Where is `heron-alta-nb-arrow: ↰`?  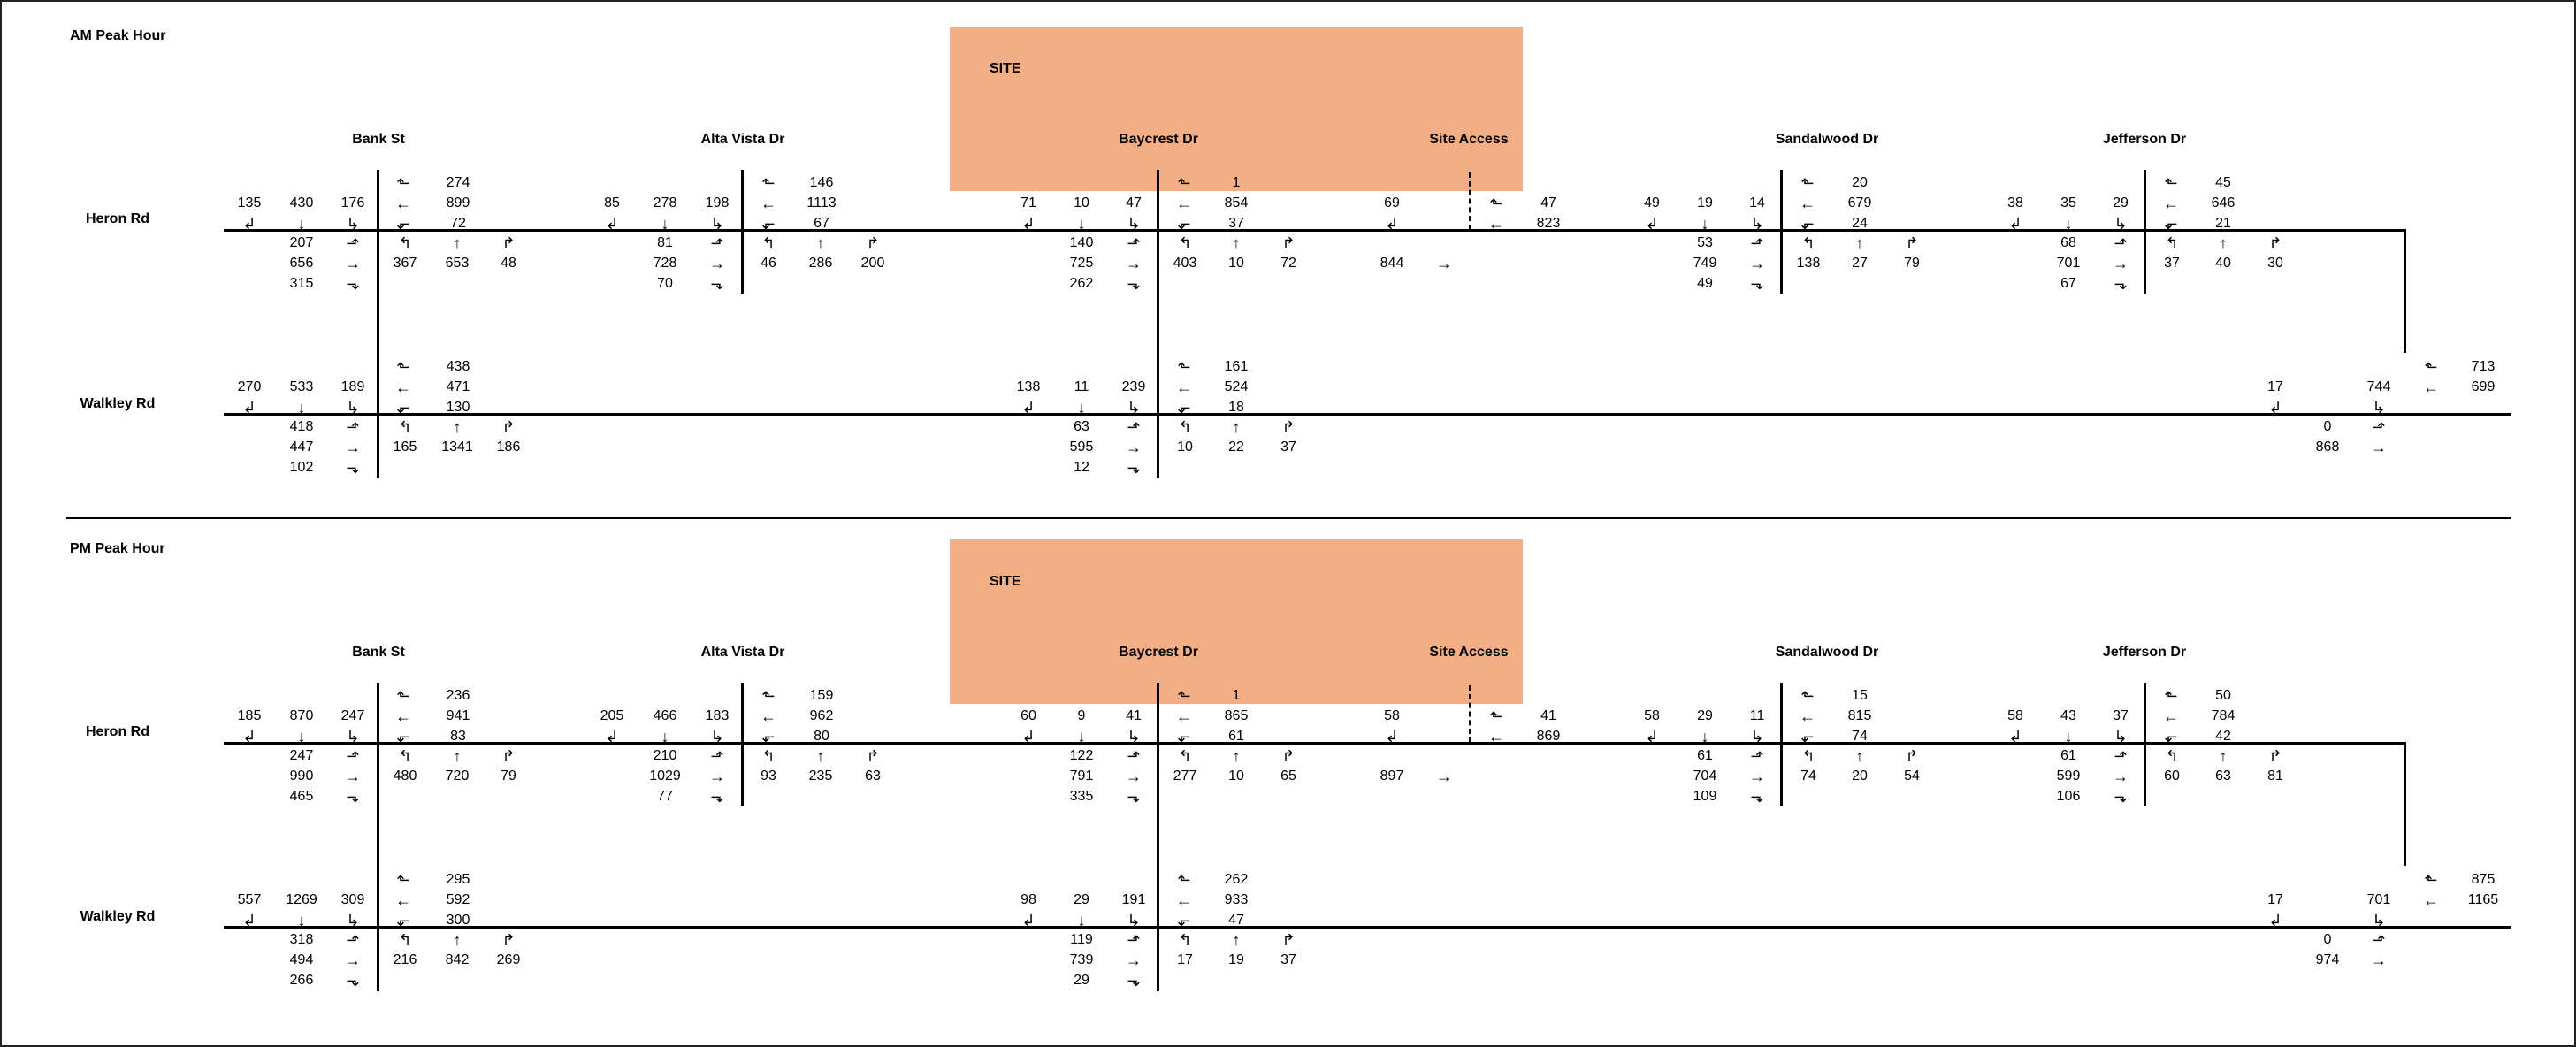
heron-alta-nb-arrow: ↰ is located at coordinates (768, 243).